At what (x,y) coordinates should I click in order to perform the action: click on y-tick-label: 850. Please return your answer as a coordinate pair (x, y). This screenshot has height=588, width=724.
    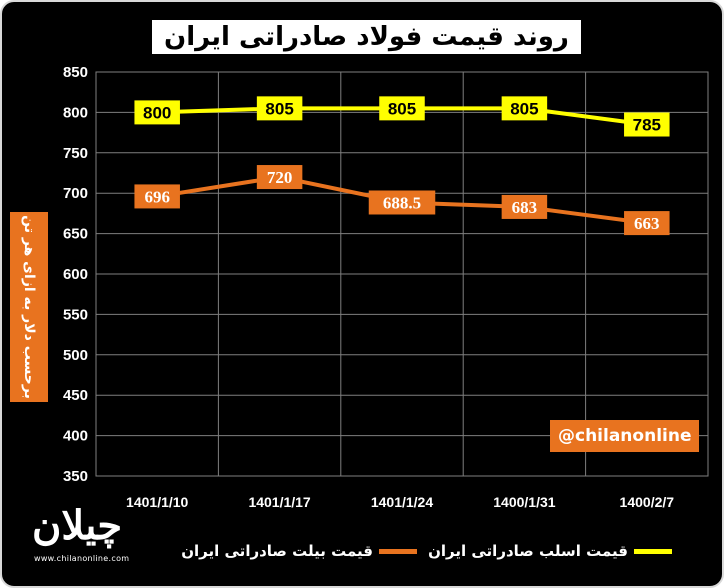
    Looking at the image, I should click on (75, 72).